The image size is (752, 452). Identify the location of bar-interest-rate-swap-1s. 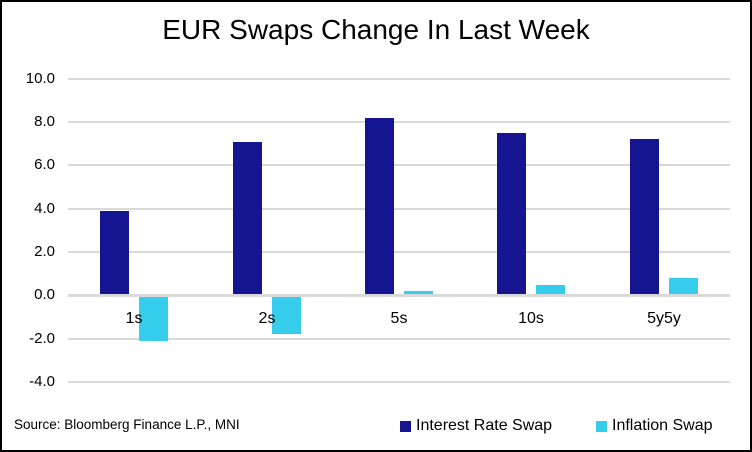
(114, 252).